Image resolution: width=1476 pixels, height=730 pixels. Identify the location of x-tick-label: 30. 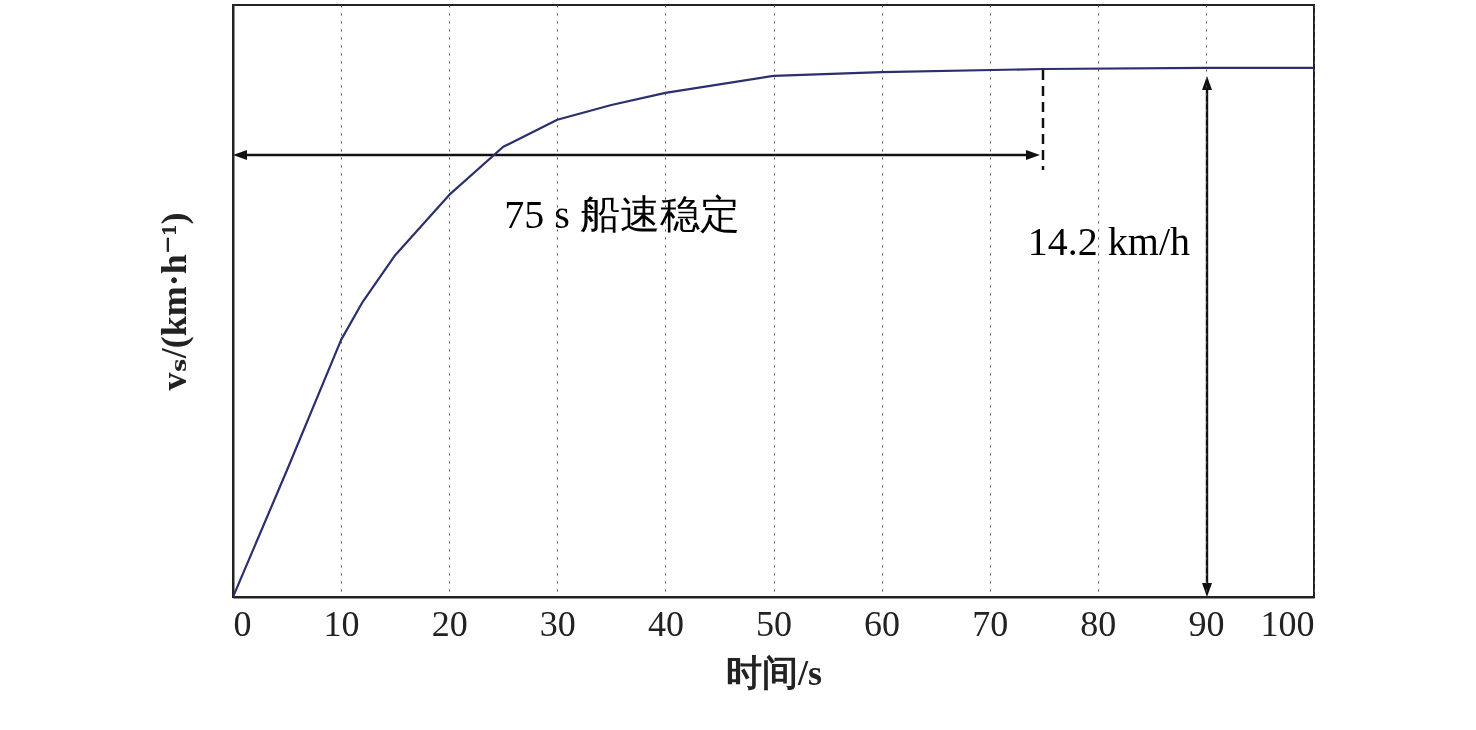
(557, 623).